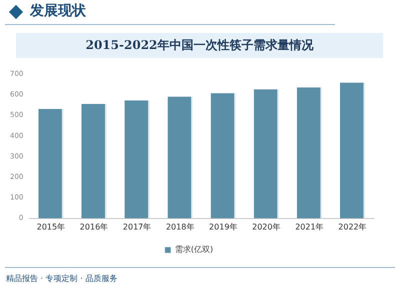 This screenshot has width=400, height=291. I want to click on x-tick-label: 2015年, so click(51, 227).